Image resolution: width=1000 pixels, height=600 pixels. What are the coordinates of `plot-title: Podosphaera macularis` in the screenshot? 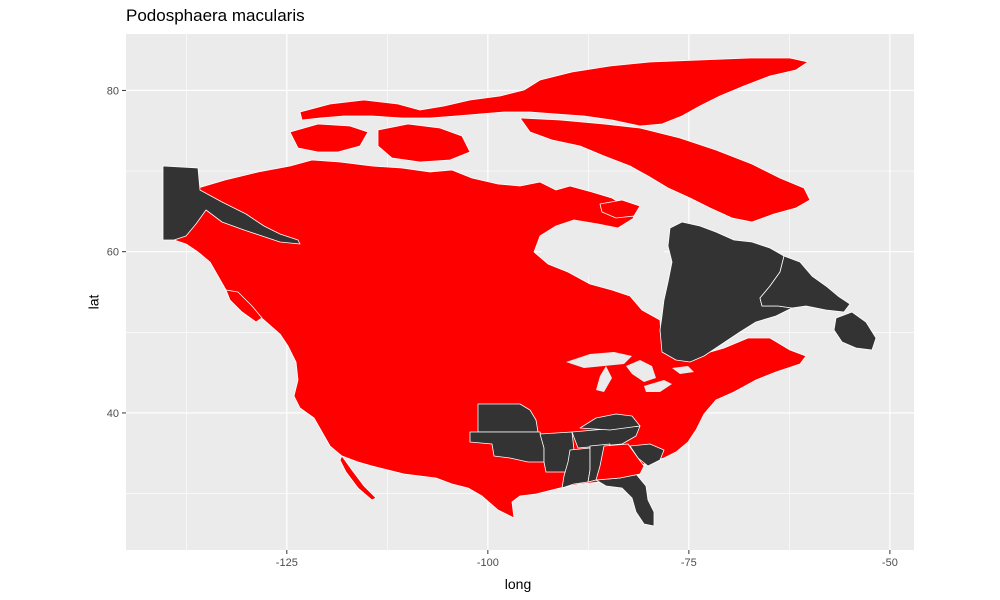 It's located at (215, 15).